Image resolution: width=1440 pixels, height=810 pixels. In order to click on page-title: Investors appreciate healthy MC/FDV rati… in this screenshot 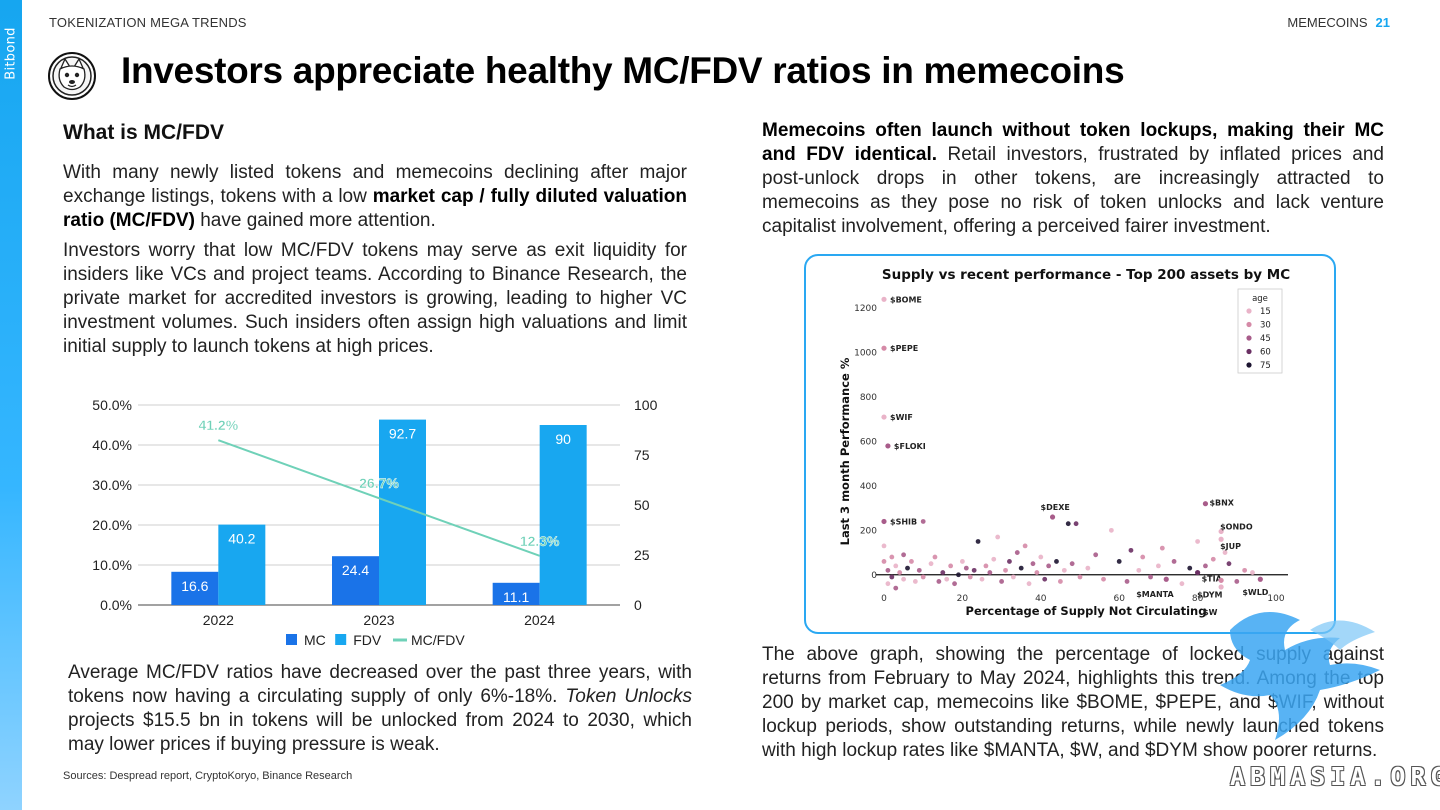, I will do `click(623, 70)`.